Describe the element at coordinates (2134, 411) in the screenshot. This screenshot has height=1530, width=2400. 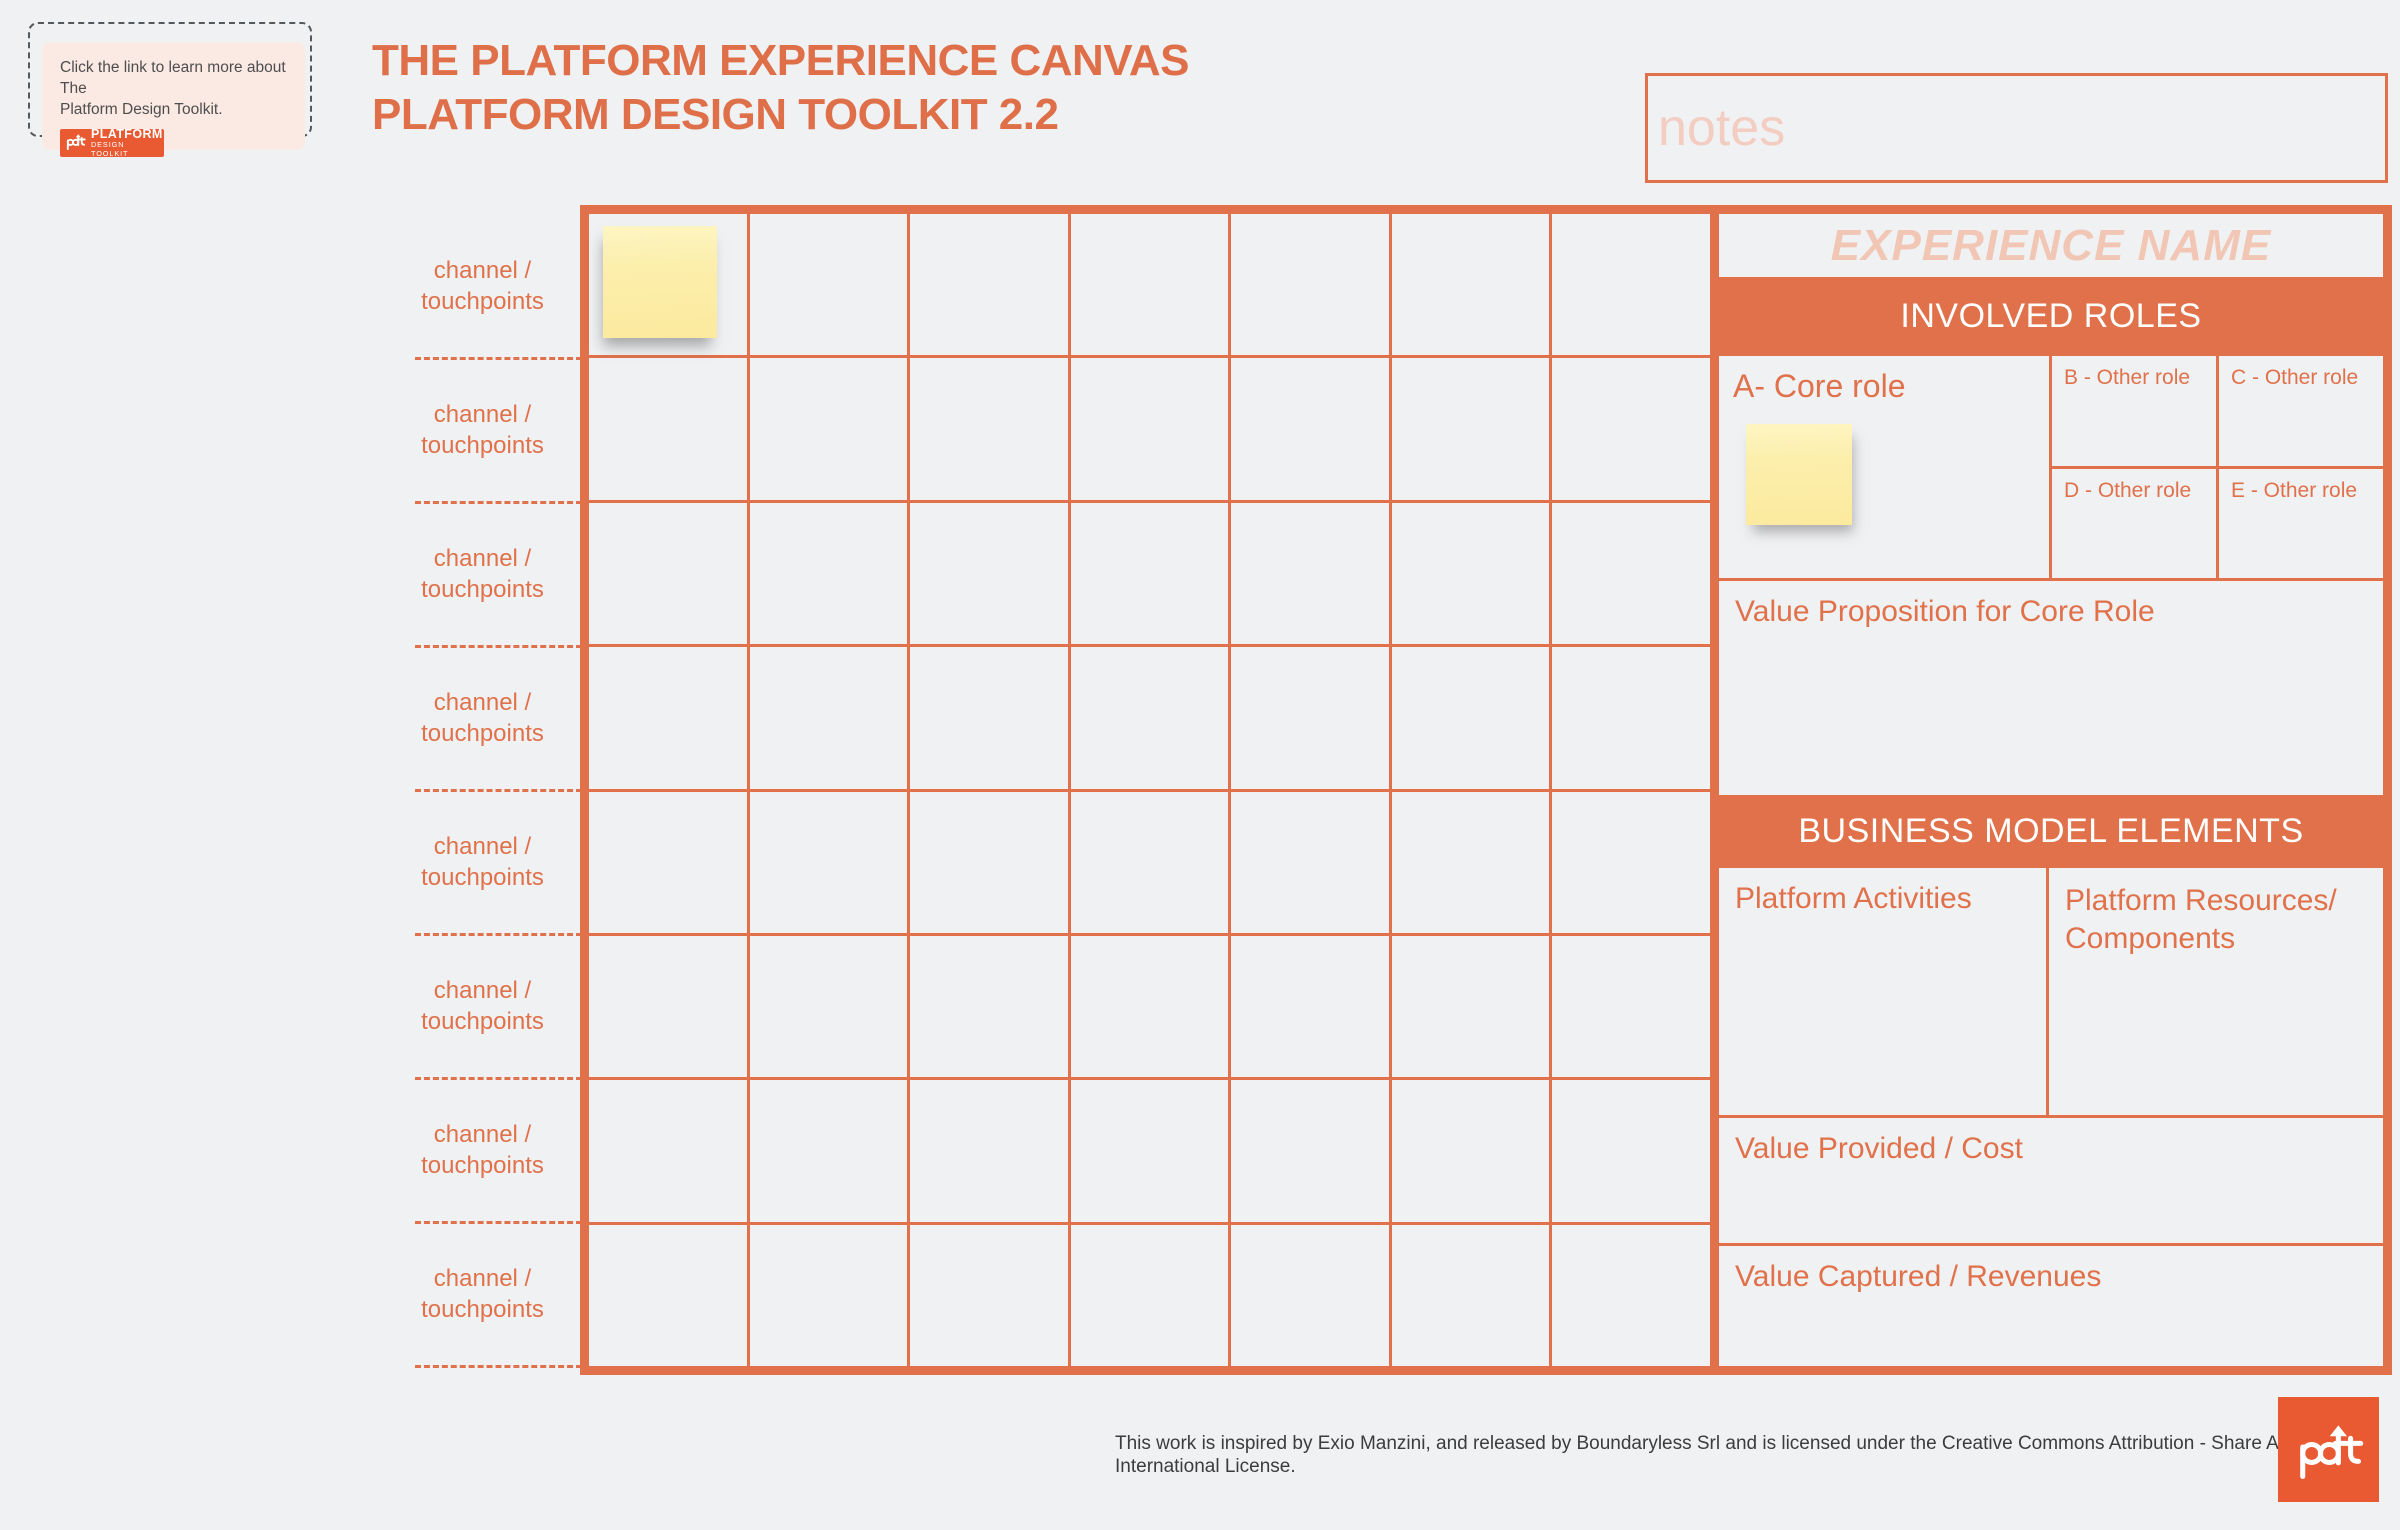
I see `other-role-cell: B - Other role` at that location.